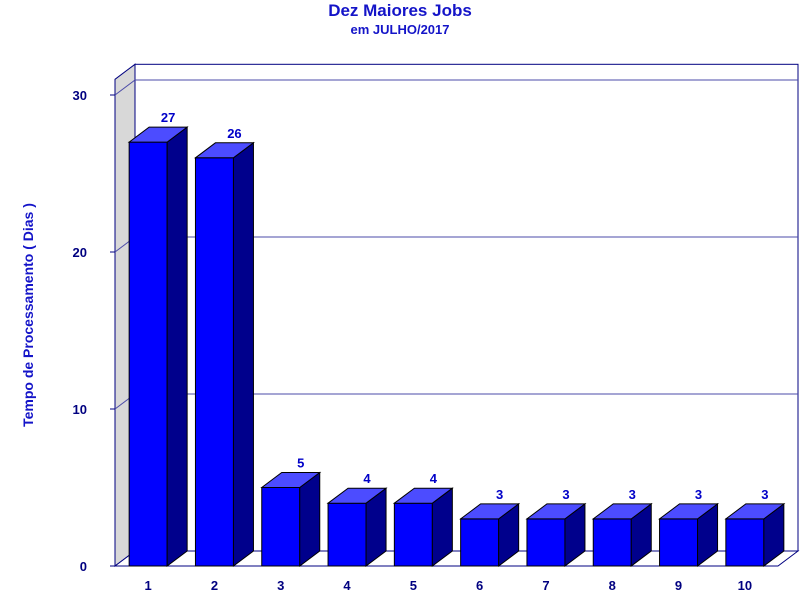  What do you see at coordinates (400, 10) in the screenshot?
I see `chart-title: Dez Maiores Jobs` at bounding box center [400, 10].